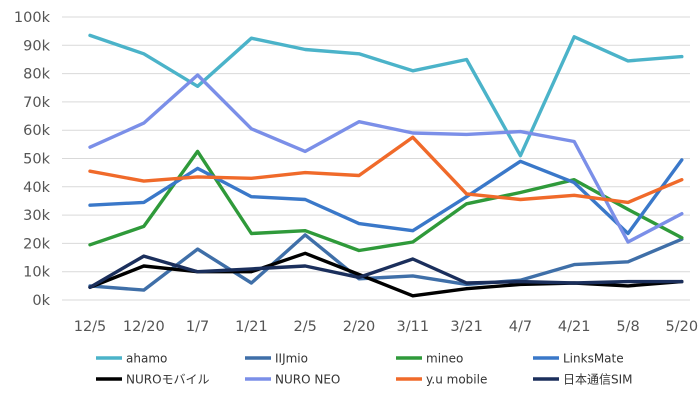  I want to click on x-tick-label: 12/20, so click(144, 327).